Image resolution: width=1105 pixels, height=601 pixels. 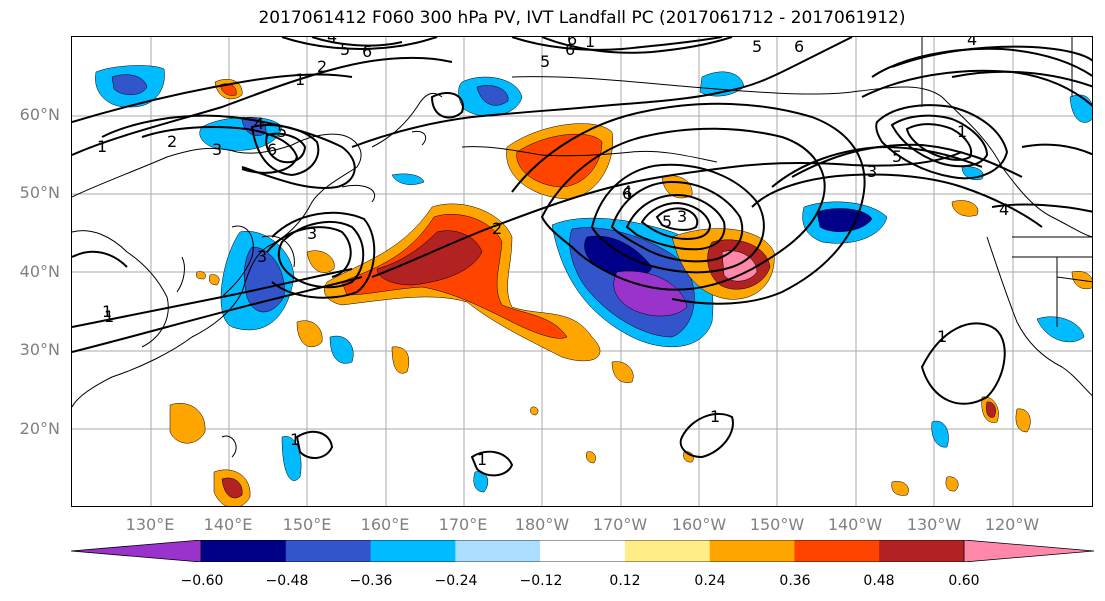 I want to click on lon-label: 150°E, so click(x=307, y=524).